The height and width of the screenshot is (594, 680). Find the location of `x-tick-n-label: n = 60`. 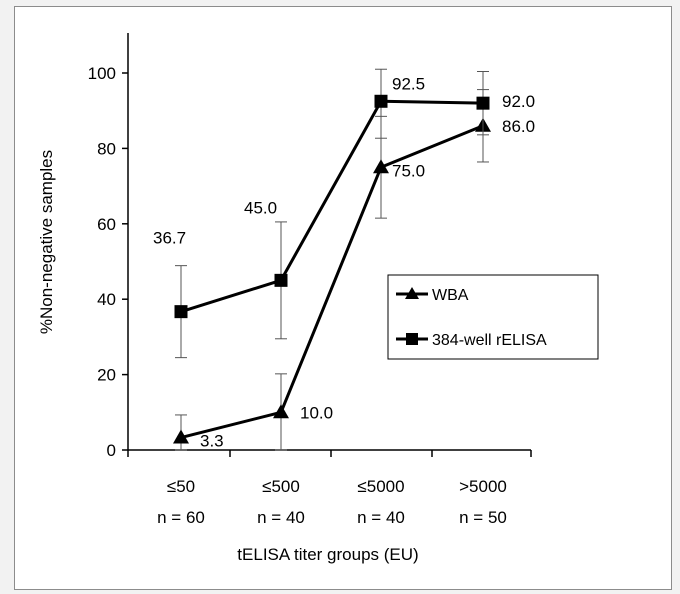

x-tick-n-label: n = 60 is located at coordinates (181, 517).